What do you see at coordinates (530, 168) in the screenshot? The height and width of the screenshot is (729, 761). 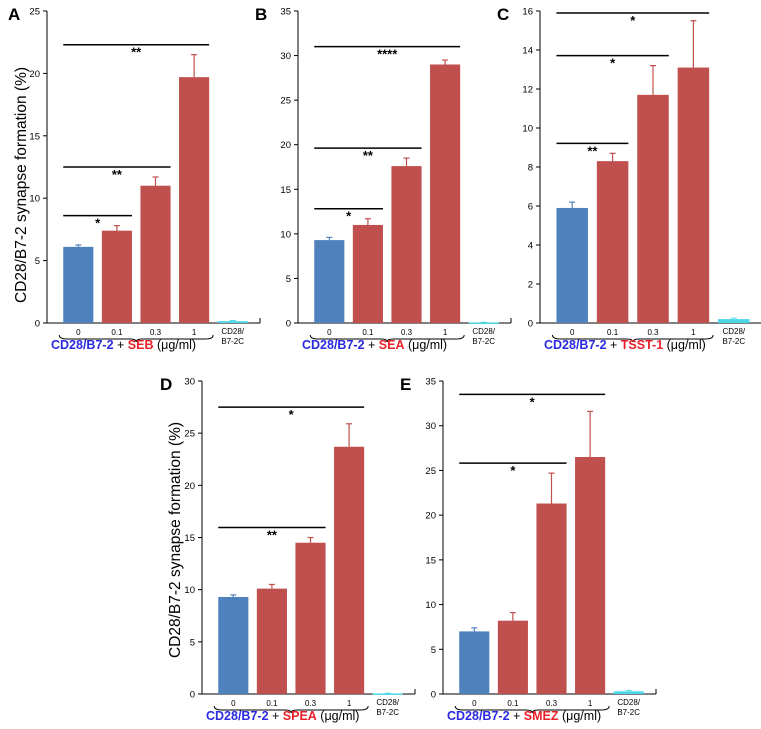 I see `y-tick-label: 8` at bounding box center [530, 168].